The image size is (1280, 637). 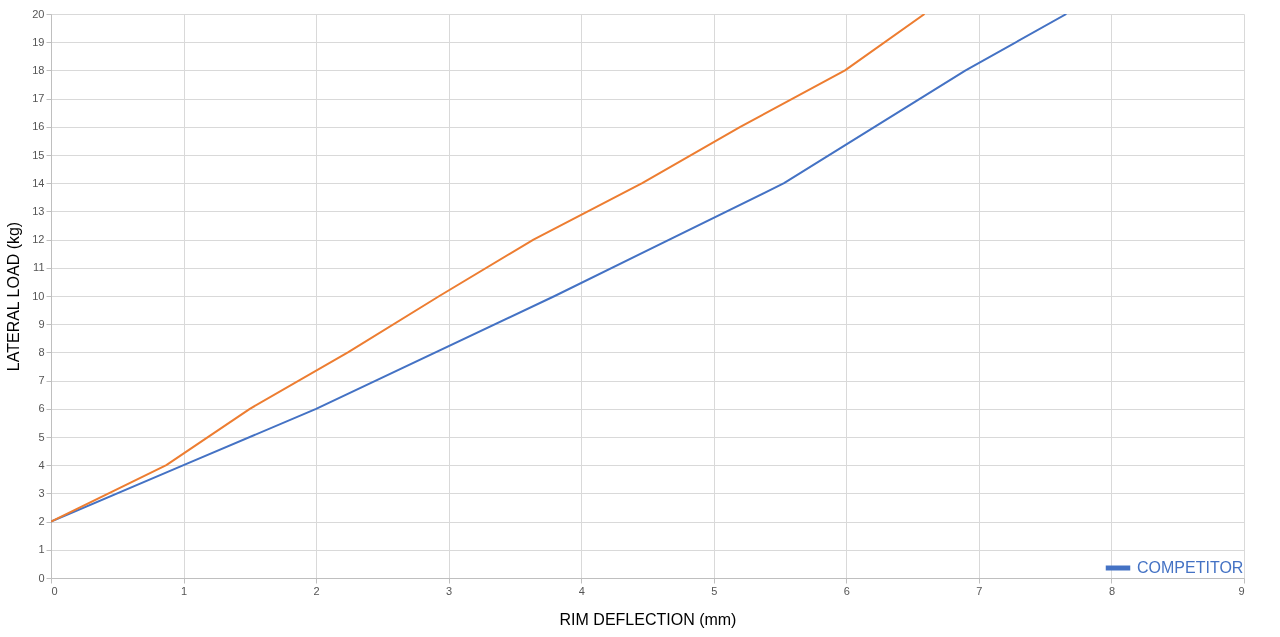 What do you see at coordinates (41, 323) in the screenshot?
I see `y-tick-label: 9` at bounding box center [41, 323].